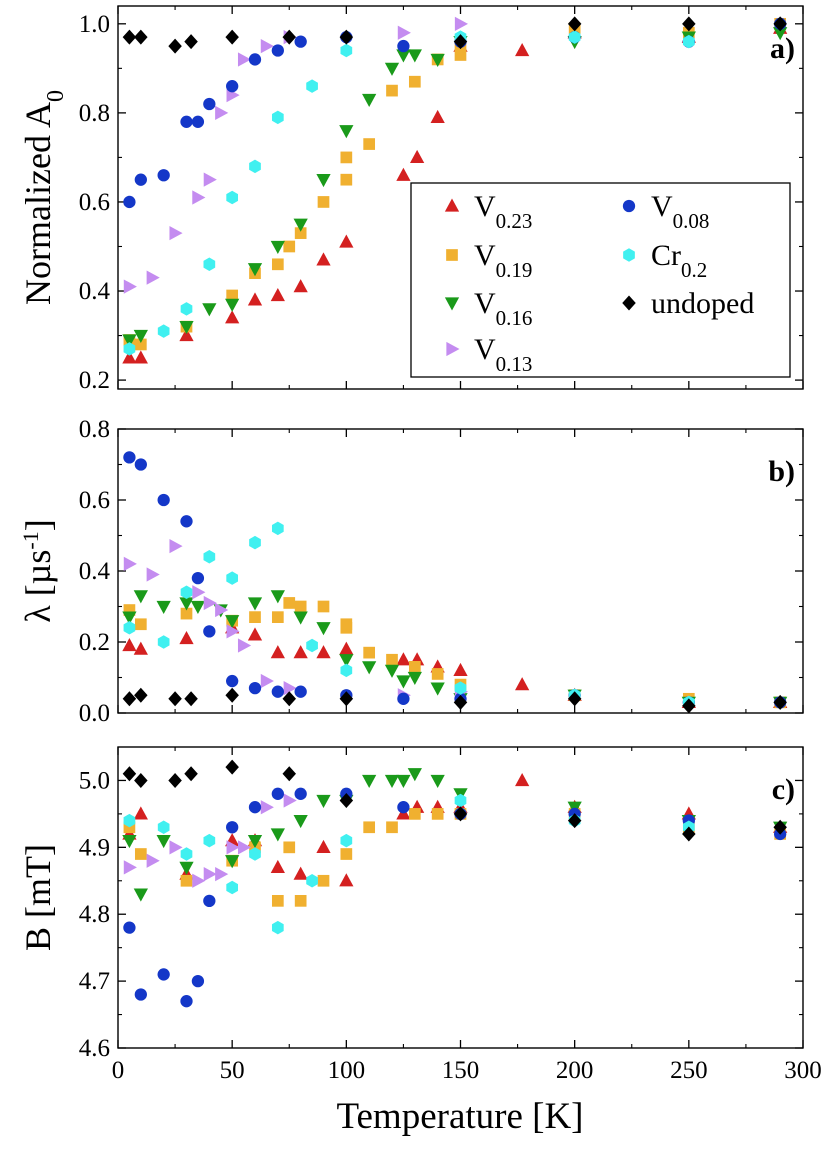  What do you see at coordinates (453, 349) in the screenshot?
I see `legend-marker` at bounding box center [453, 349].